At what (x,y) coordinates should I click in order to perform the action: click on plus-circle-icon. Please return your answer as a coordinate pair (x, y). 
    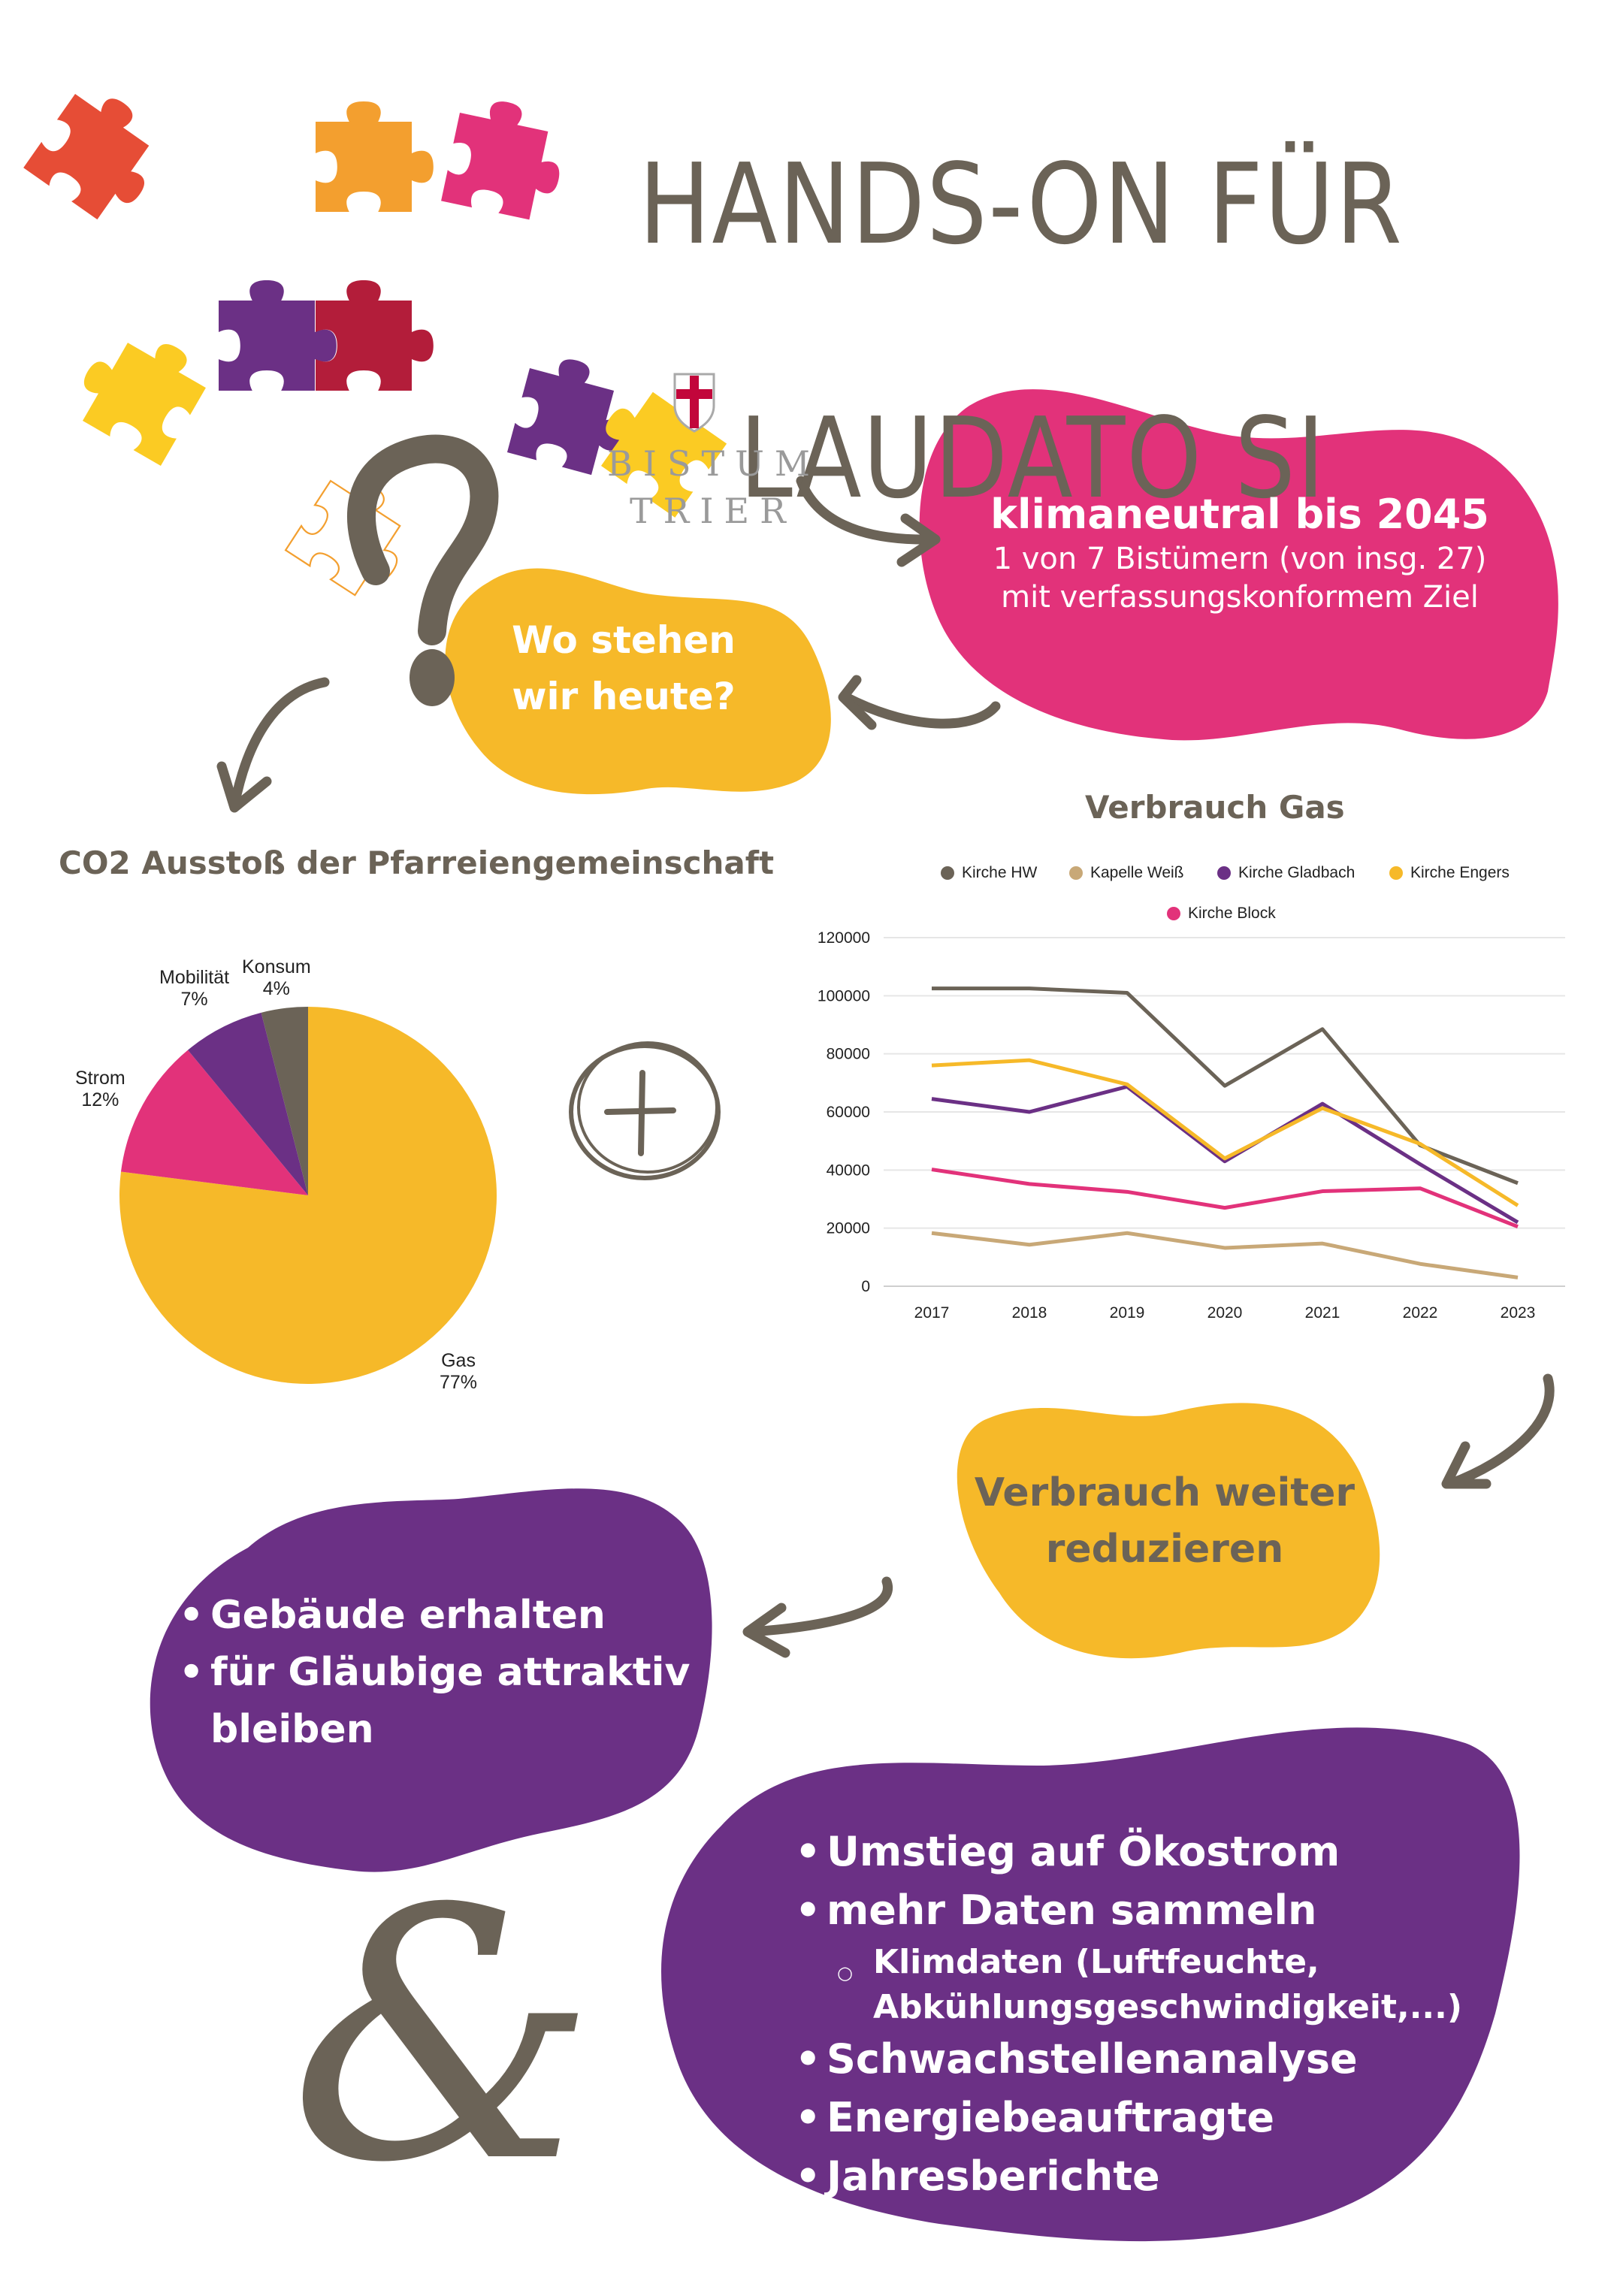
    Looking at the image, I should click on (645, 1110).